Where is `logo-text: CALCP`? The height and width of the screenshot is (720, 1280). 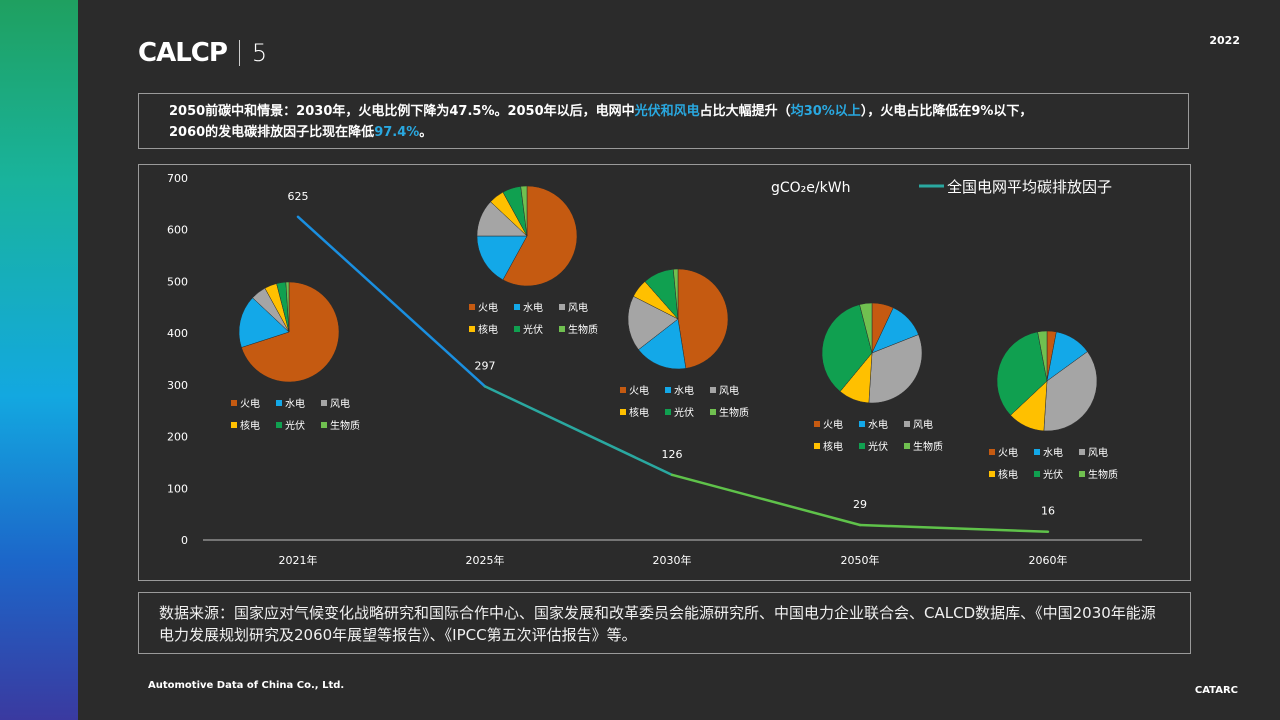 logo-text: CALCP is located at coordinates (183, 53).